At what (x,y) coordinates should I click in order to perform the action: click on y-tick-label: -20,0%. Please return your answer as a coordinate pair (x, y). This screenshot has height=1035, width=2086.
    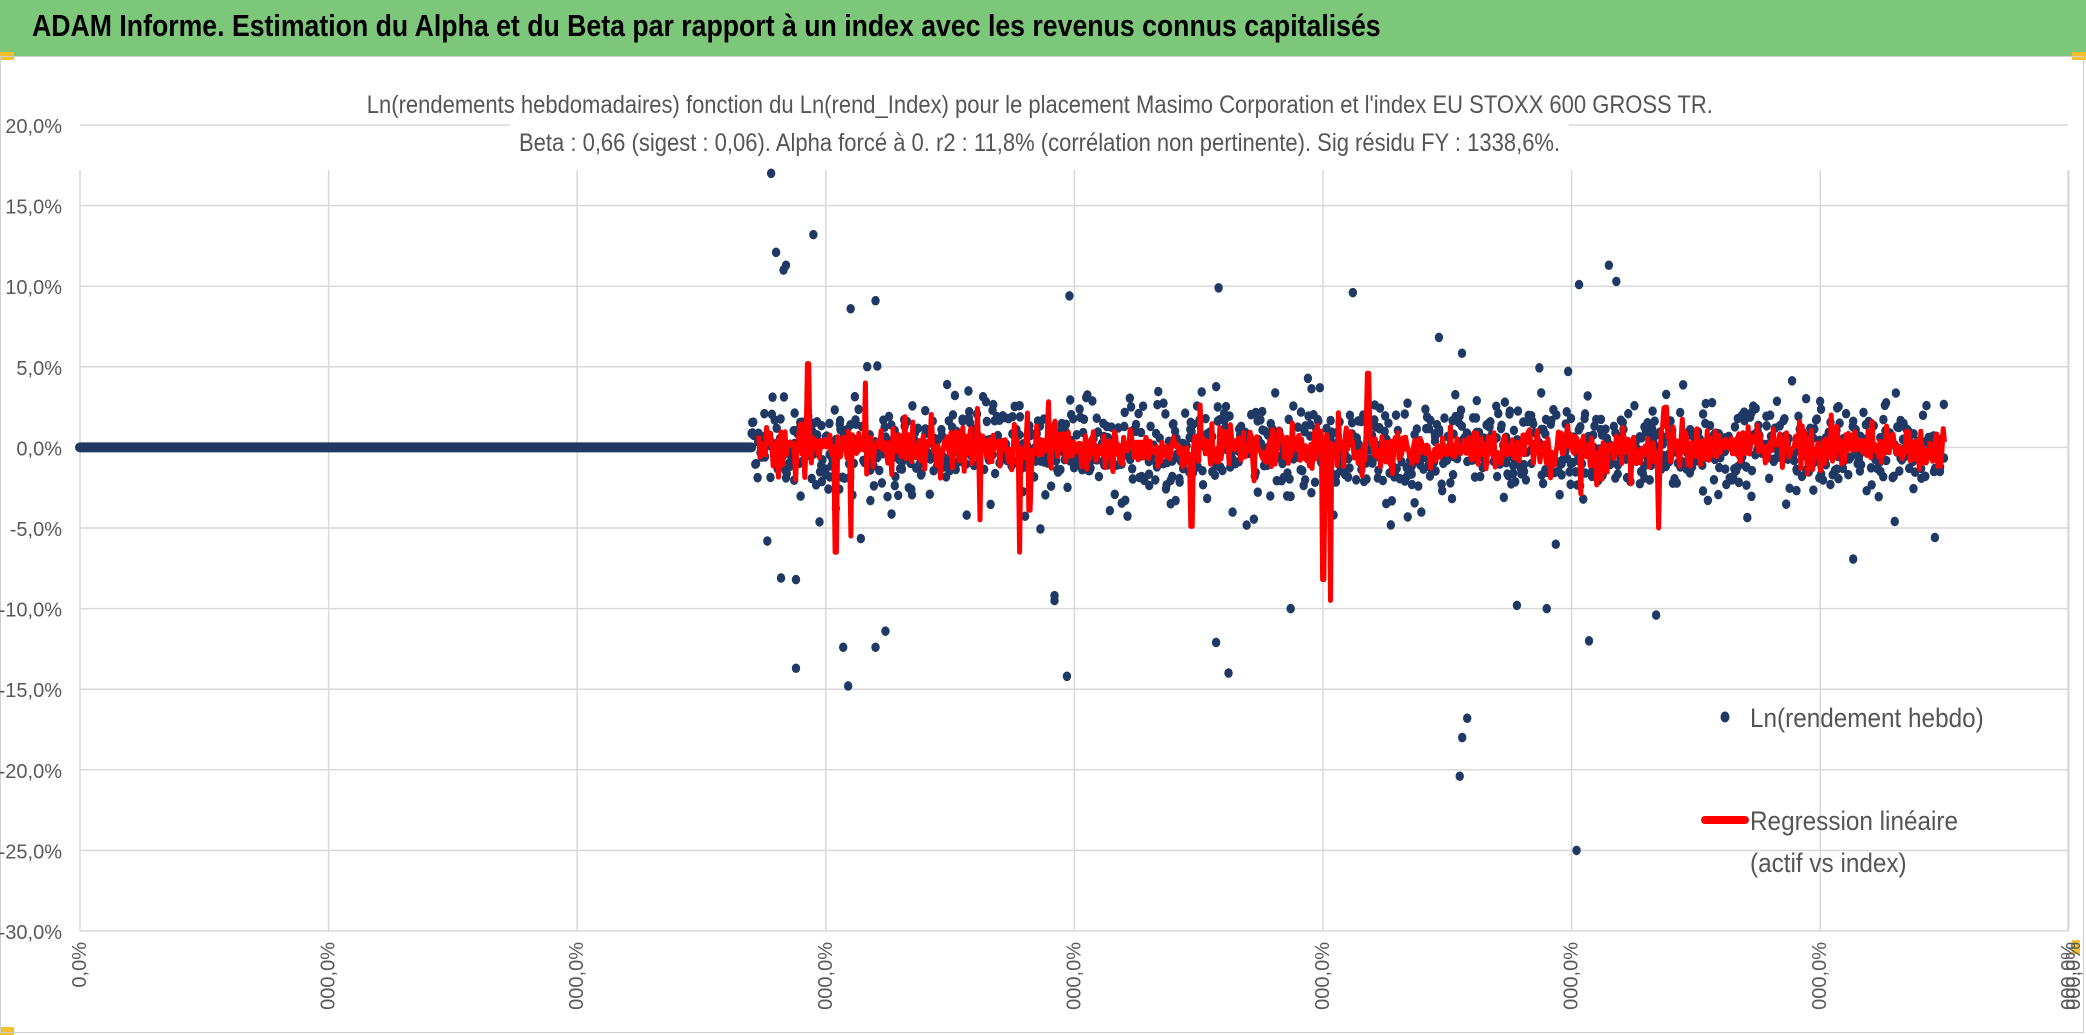
    Looking at the image, I should click on (31, 772).